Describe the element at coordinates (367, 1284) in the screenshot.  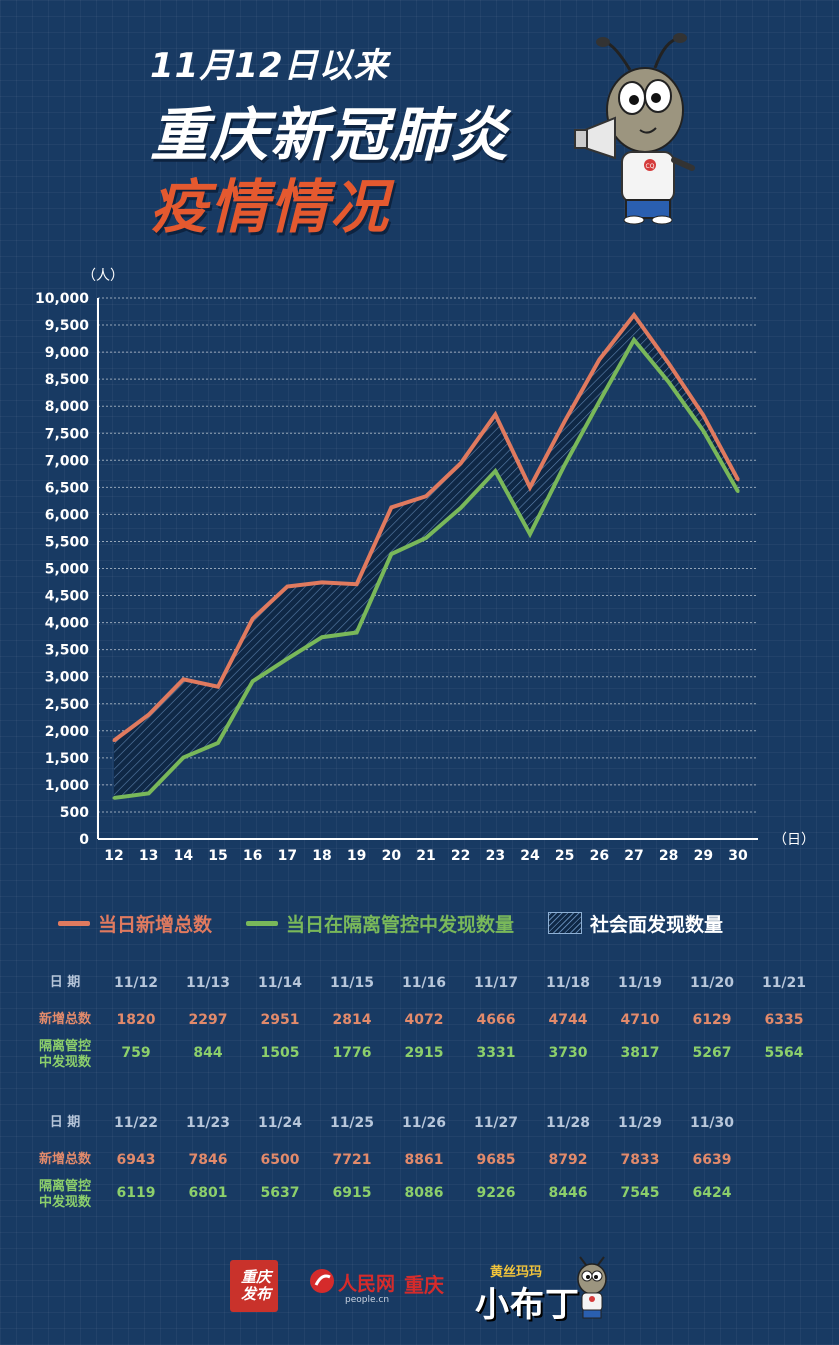
I see `people-daily-logo-text: 人民网` at that location.